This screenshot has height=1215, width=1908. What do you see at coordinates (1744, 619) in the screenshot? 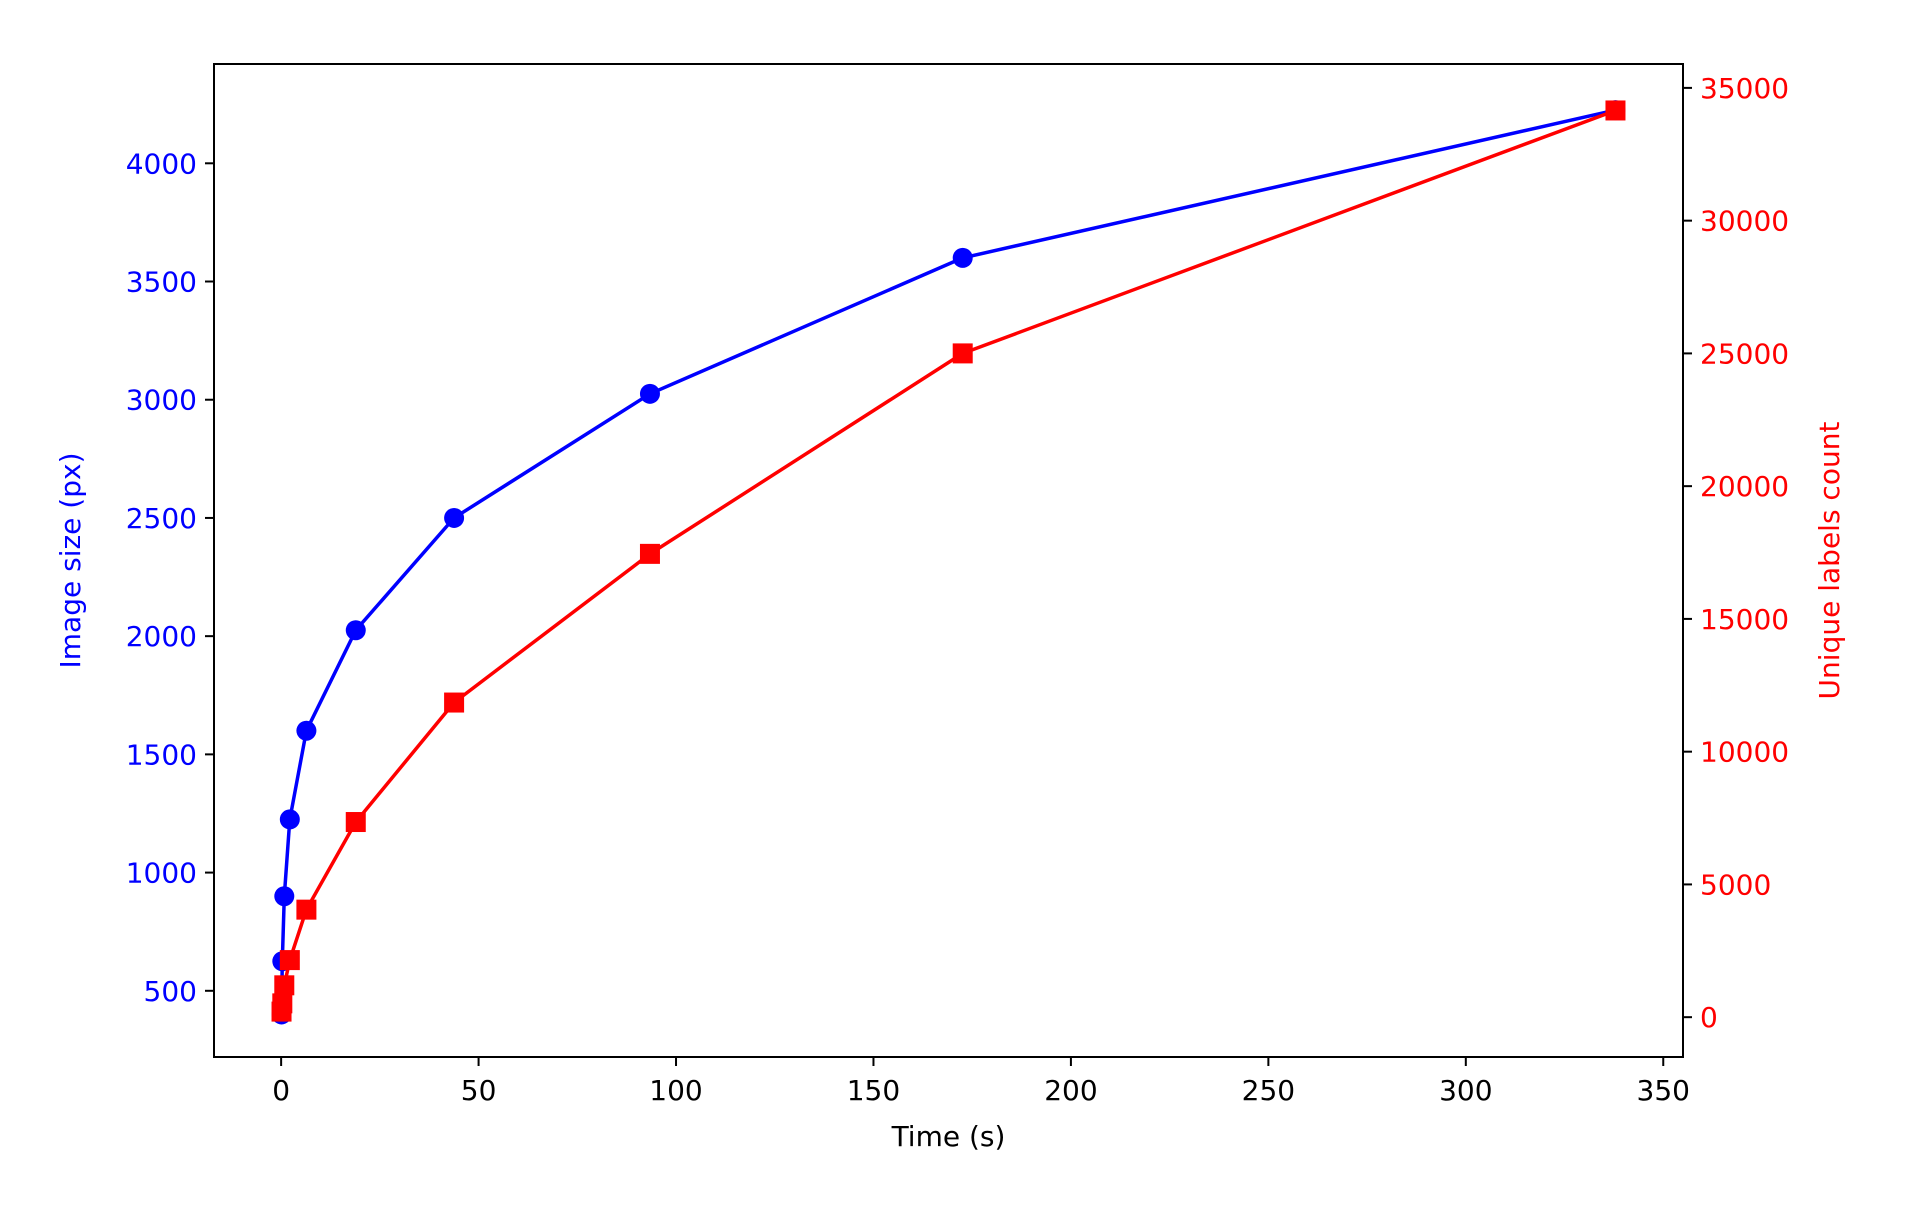
I see `right-y-tick-label: 15000` at bounding box center [1744, 619].